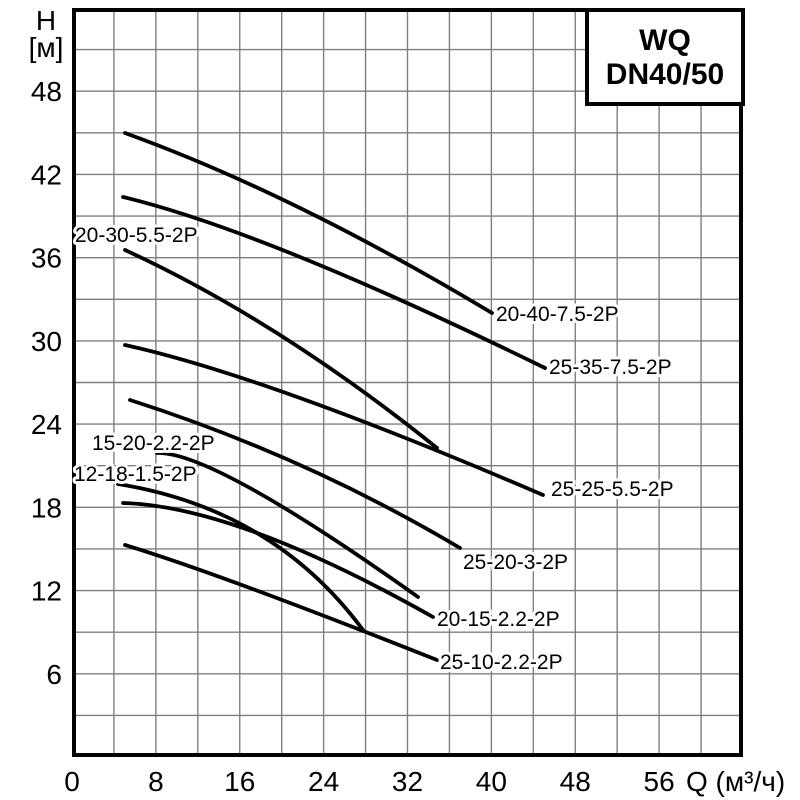 The width and height of the screenshot is (800, 800). I want to click on pump-curve-25-20-3-2P, so click(295, 474).